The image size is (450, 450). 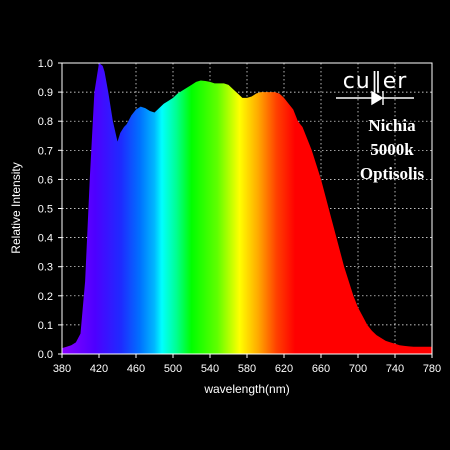 What do you see at coordinates (432, 369) in the screenshot?
I see `x-tick-label: 780` at bounding box center [432, 369].